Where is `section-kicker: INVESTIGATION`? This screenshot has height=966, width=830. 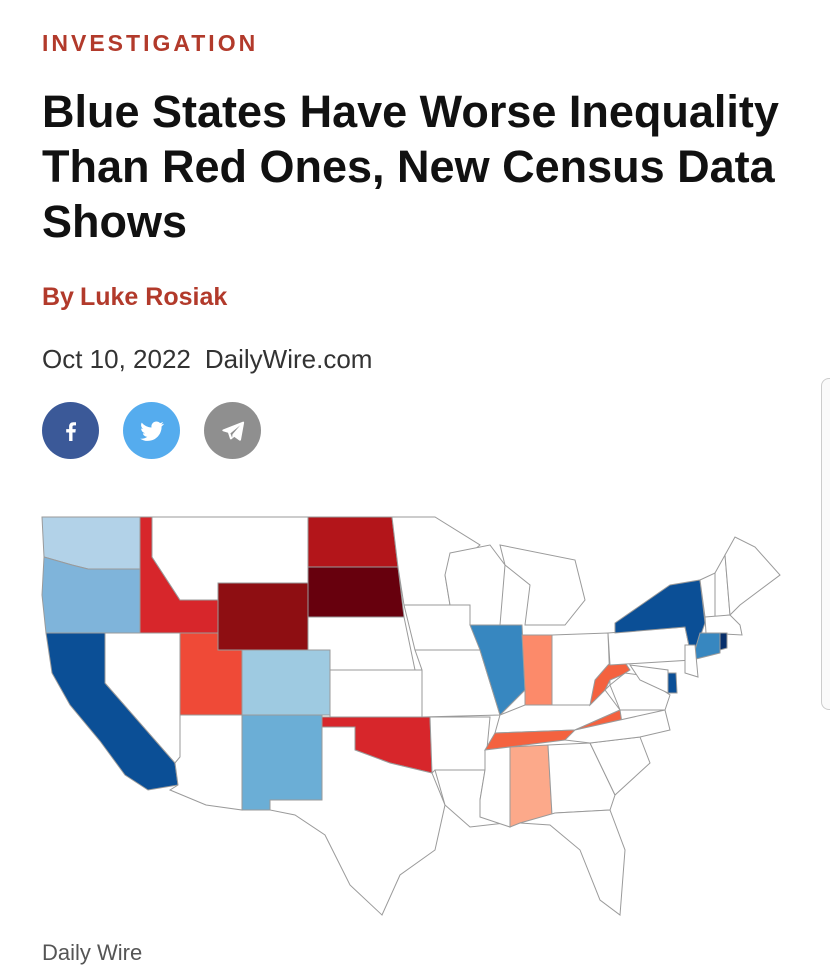
section-kicker: INVESTIGATION is located at coordinates (150, 43).